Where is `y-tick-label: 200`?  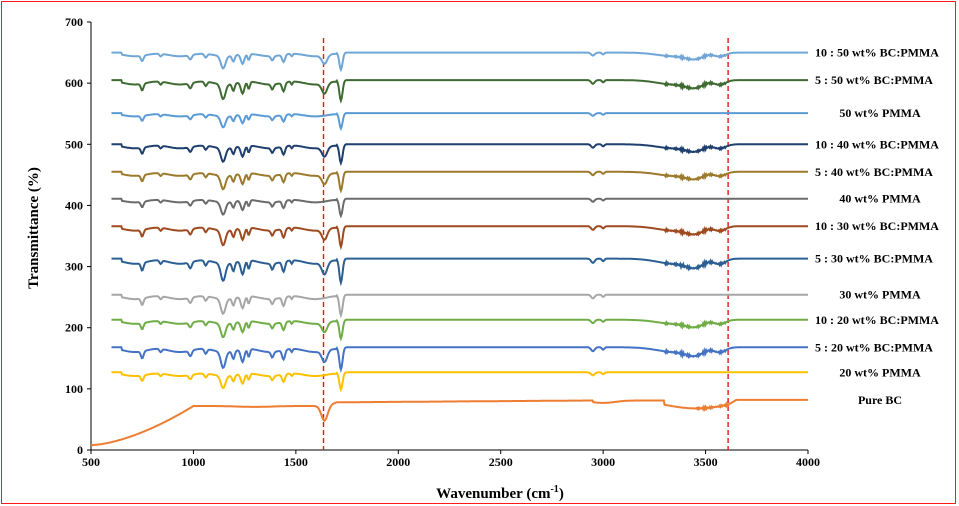 y-tick-label: 200 is located at coordinates (74, 328).